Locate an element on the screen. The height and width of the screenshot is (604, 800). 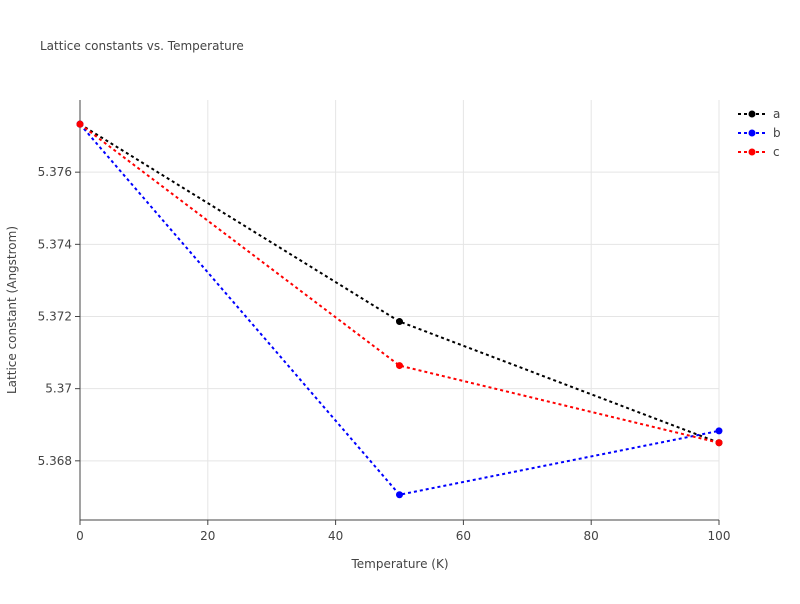
x-tick-label: 0 is located at coordinates (80, 536).